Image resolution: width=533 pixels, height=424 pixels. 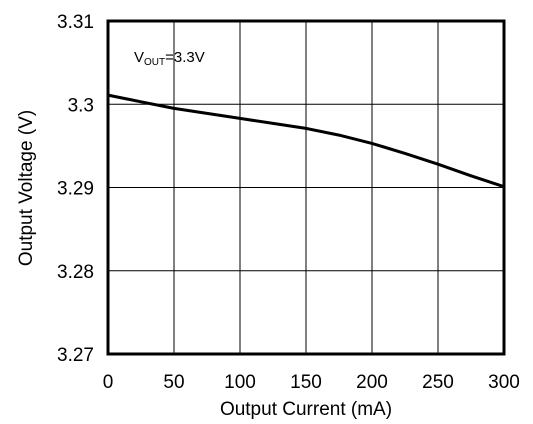 What do you see at coordinates (139, 57) in the screenshot?
I see `annotation-prefix: V` at bounding box center [139, 57].